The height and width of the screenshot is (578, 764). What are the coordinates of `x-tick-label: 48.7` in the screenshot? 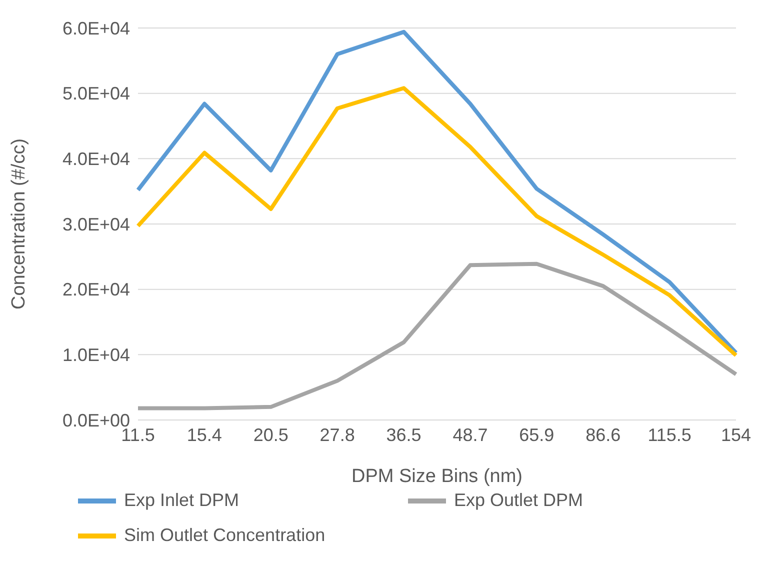 It's located at (470, 434).